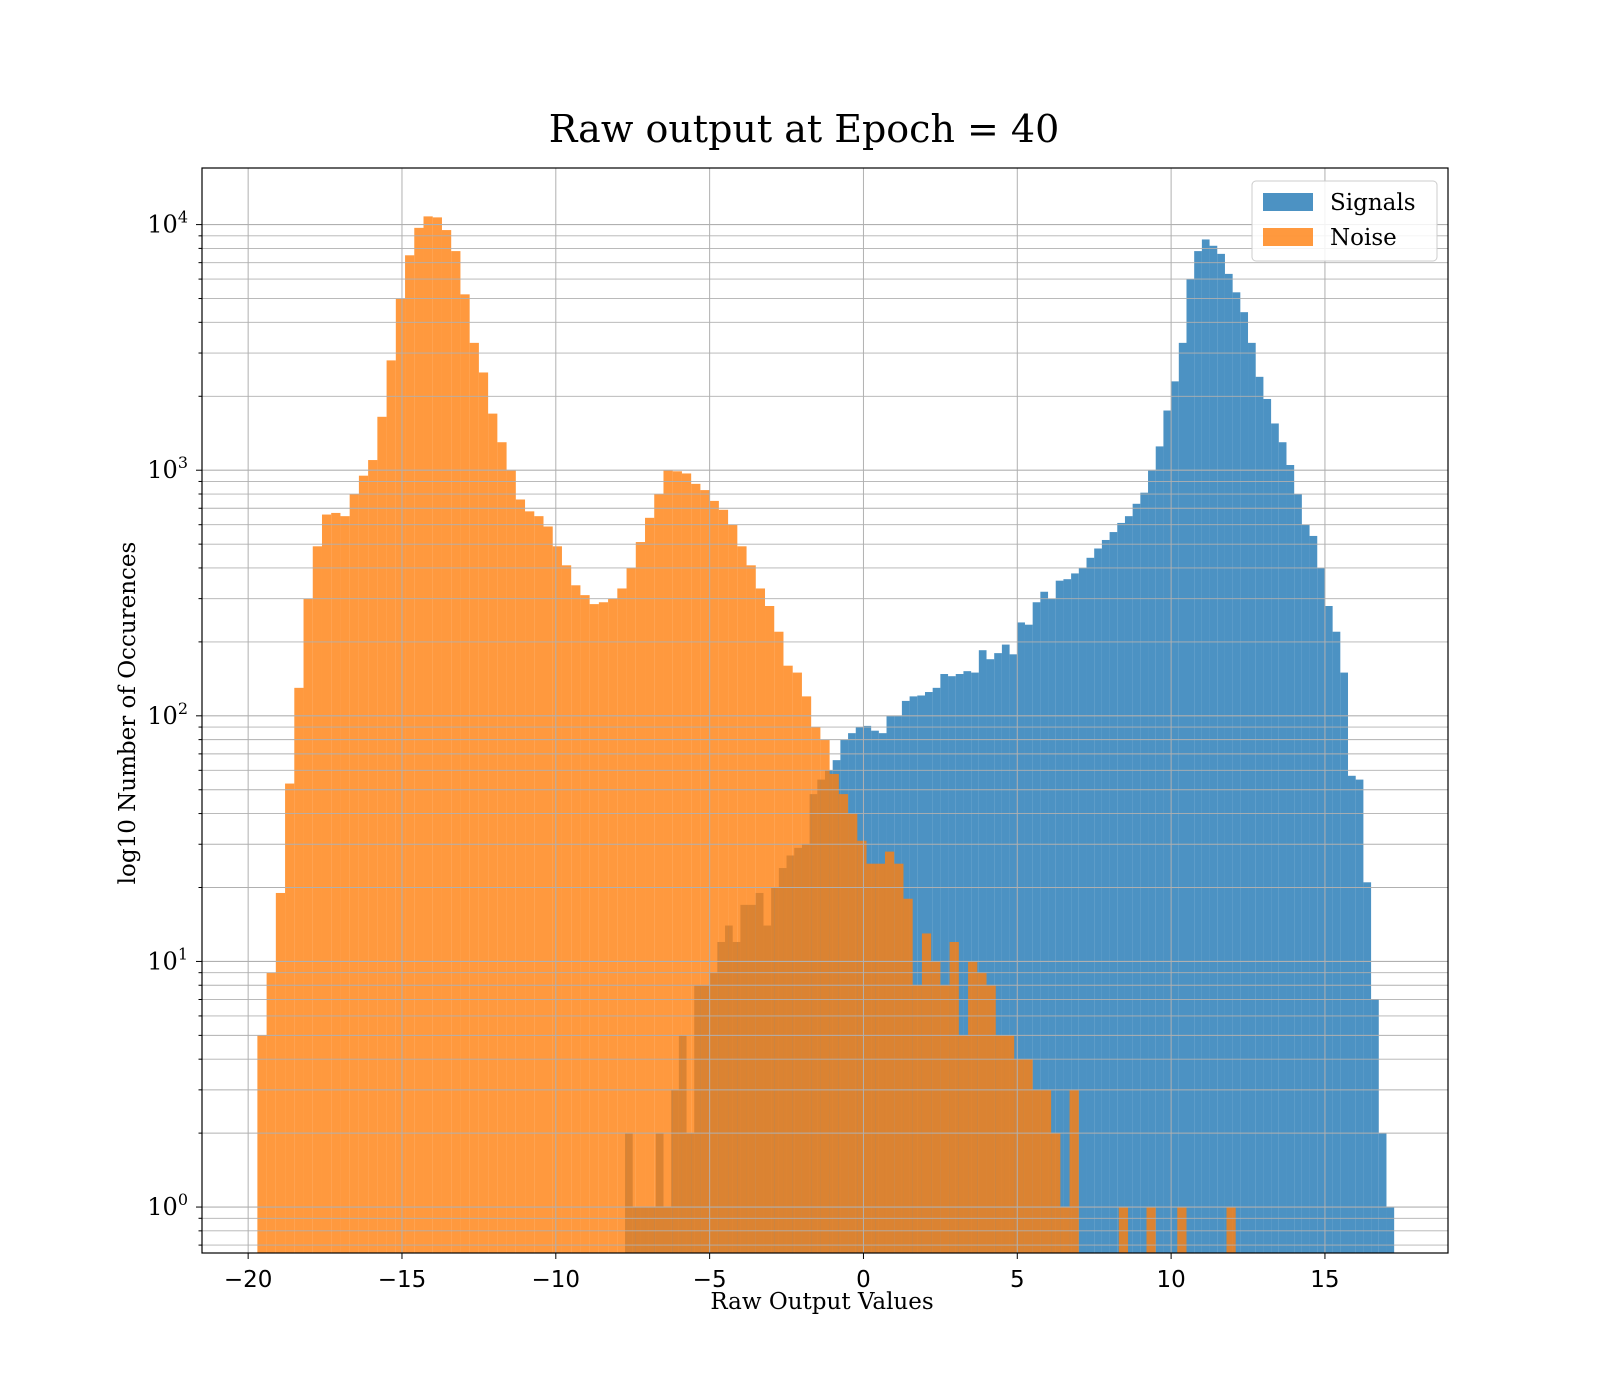 This screenshot has height=1400, width=1600. Describe the element at coordinates (1373, 203) in the screenshot. I see `legend-label-signals: Signals` at that location.